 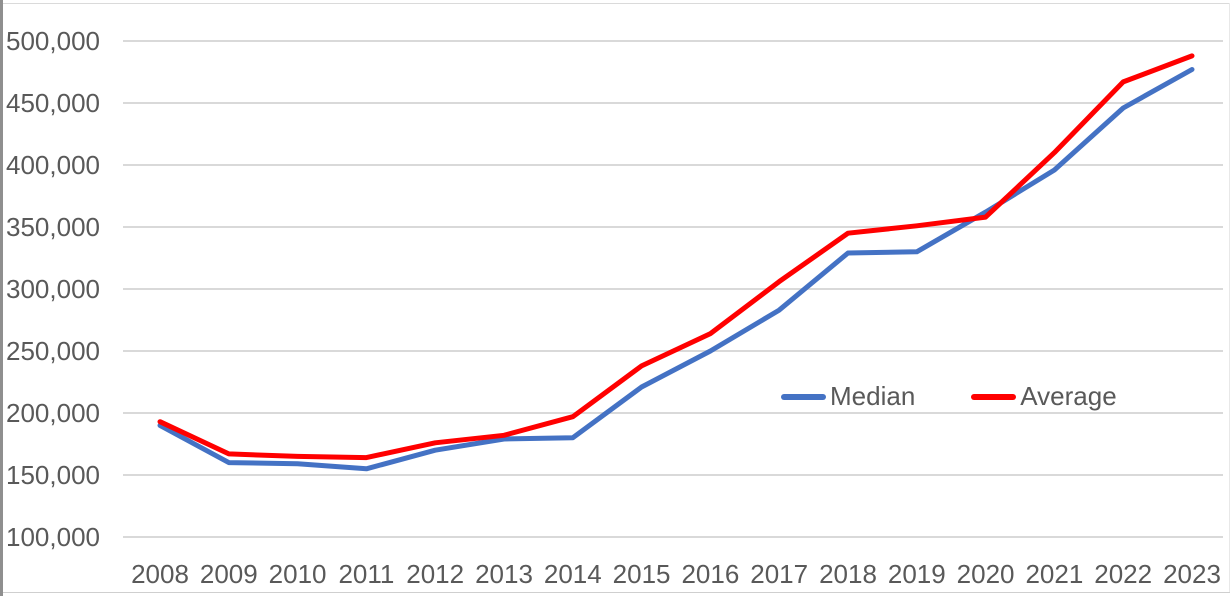 What do you see at coordinates (917, 574) in the screenshot?
I see `x-axis-tick-label: 2019` at bounding box center [917, 574].